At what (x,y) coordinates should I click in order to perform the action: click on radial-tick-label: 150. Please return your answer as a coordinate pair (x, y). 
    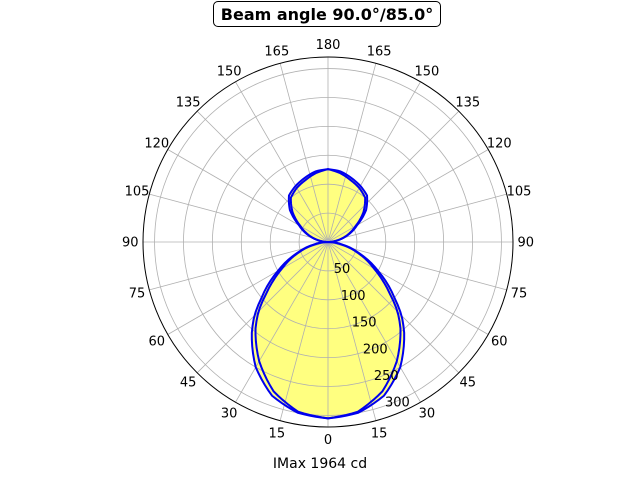
    Looking at the image, I should click on (364, 323).